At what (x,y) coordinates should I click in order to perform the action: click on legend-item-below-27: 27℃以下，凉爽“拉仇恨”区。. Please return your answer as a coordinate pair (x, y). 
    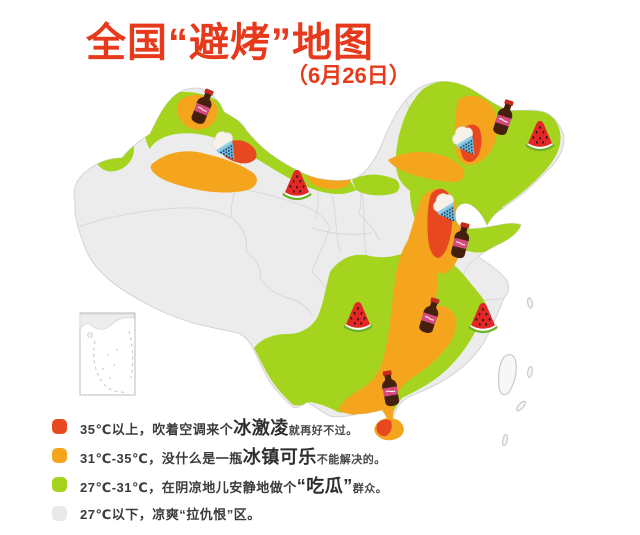
    Looking at the image, I should click on (219, 513).